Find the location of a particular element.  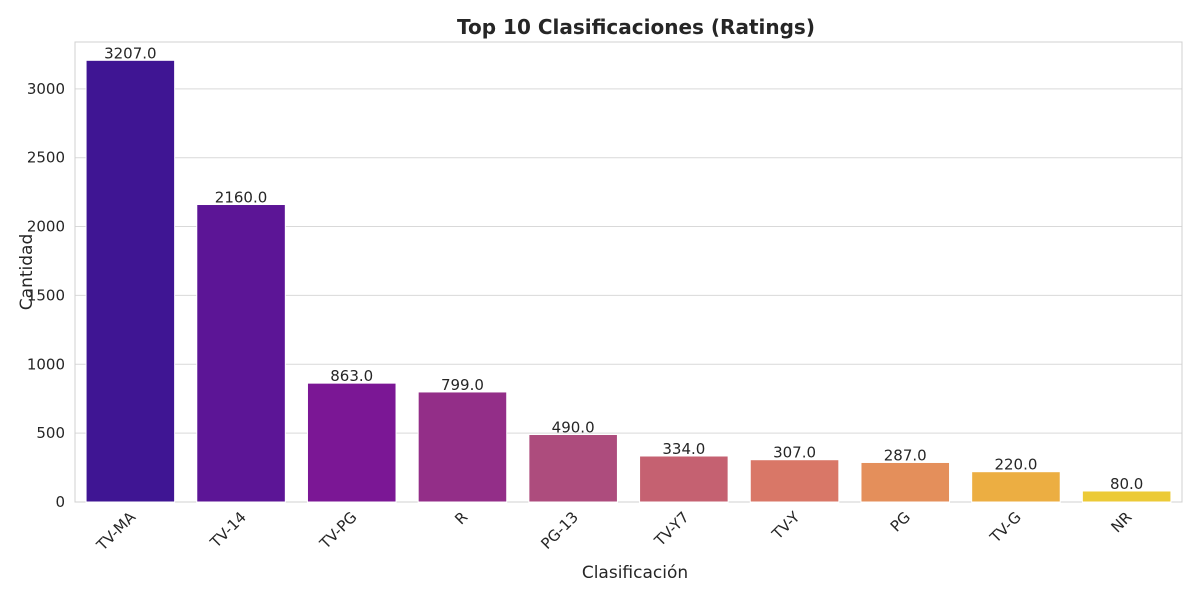

data-label: 2160.0 is located at coordinates (241, 198).